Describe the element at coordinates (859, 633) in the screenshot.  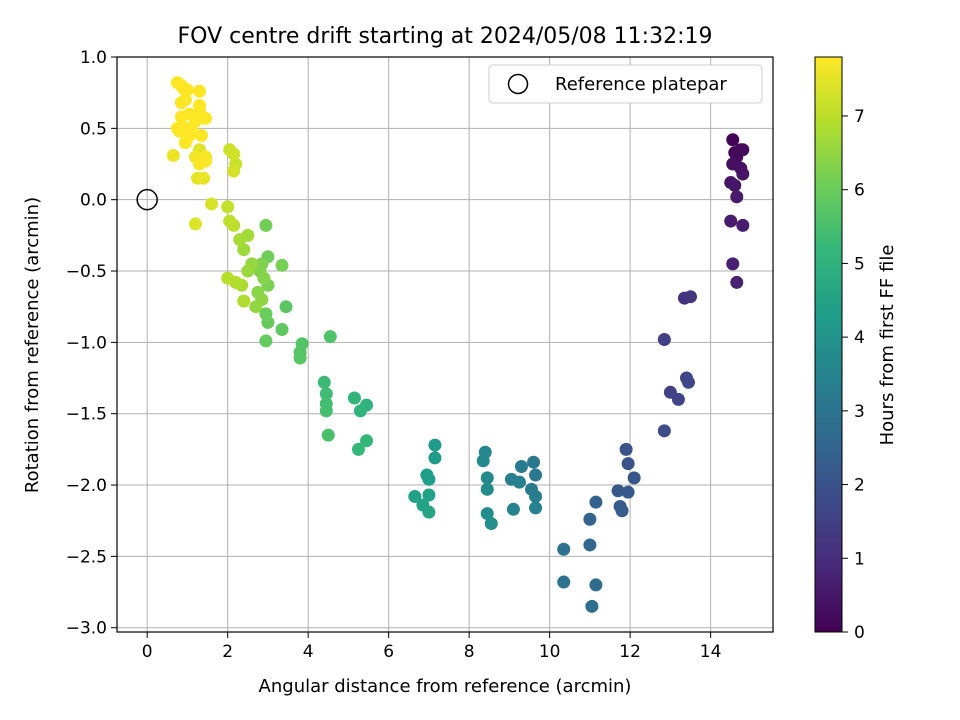
I see `colorbar-tick-label: 0` at that location.